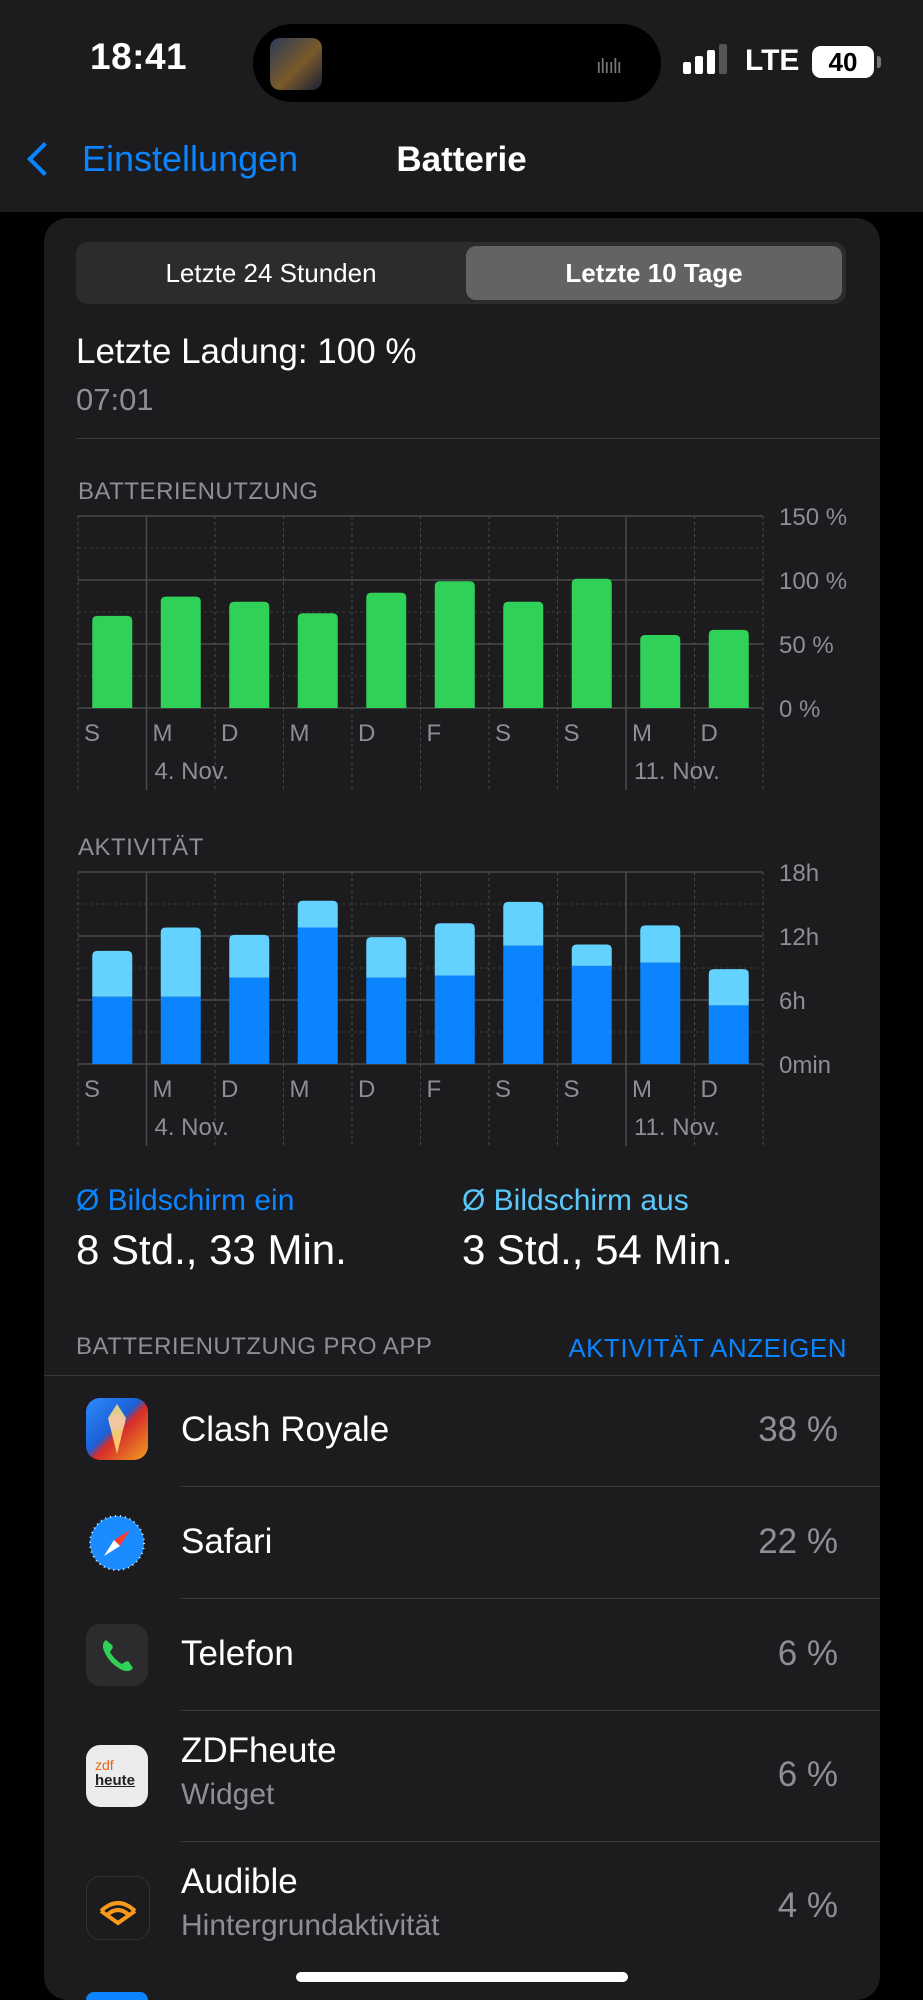  What do you see at coordinates (228, 1794) in the screenshot?
I see `app-subtitle: Widget` at bounding box center [228, 1794].